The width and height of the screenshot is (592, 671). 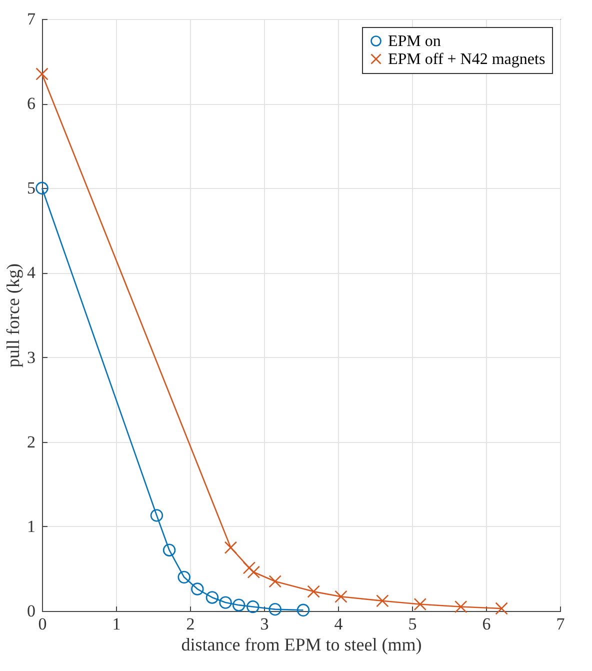 I want to click on x-tick-label: 7, so click(x=561, y=624).